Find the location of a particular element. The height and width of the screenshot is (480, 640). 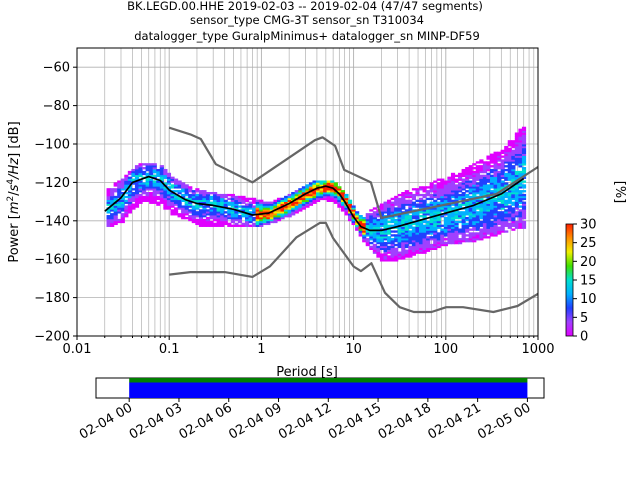

y-tick-label: −200 is located at coordinates (52, 337).